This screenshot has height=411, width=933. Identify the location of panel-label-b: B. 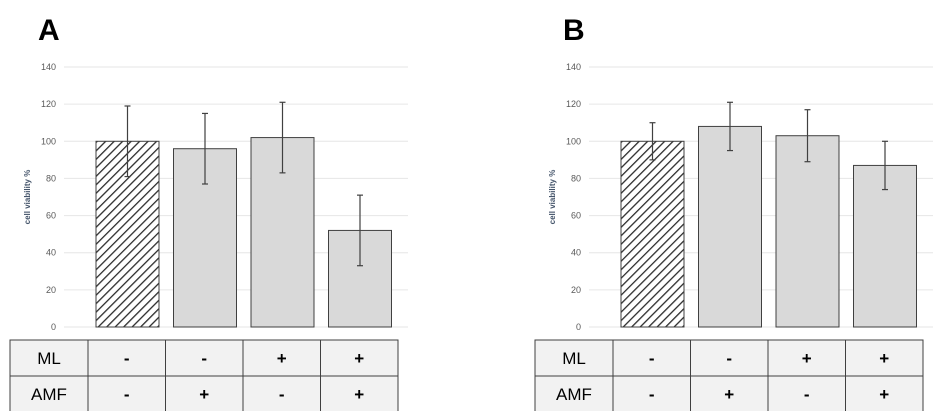
(574, 30).